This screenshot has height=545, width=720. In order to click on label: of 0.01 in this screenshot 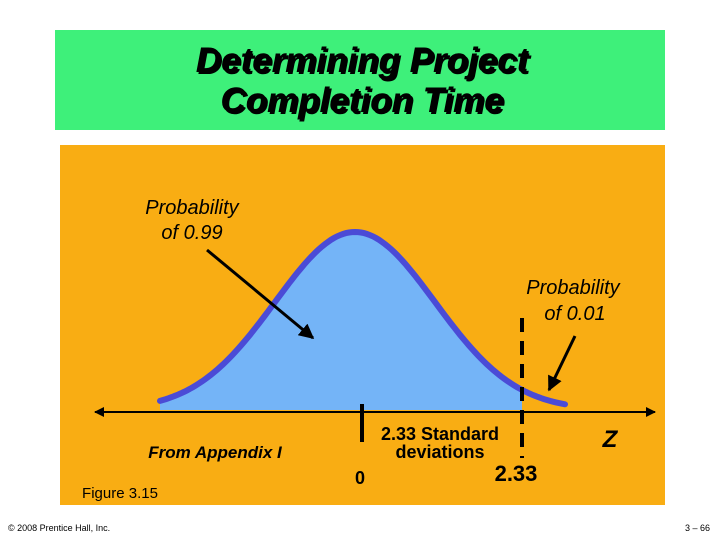, I will do `click(574, 314)`.